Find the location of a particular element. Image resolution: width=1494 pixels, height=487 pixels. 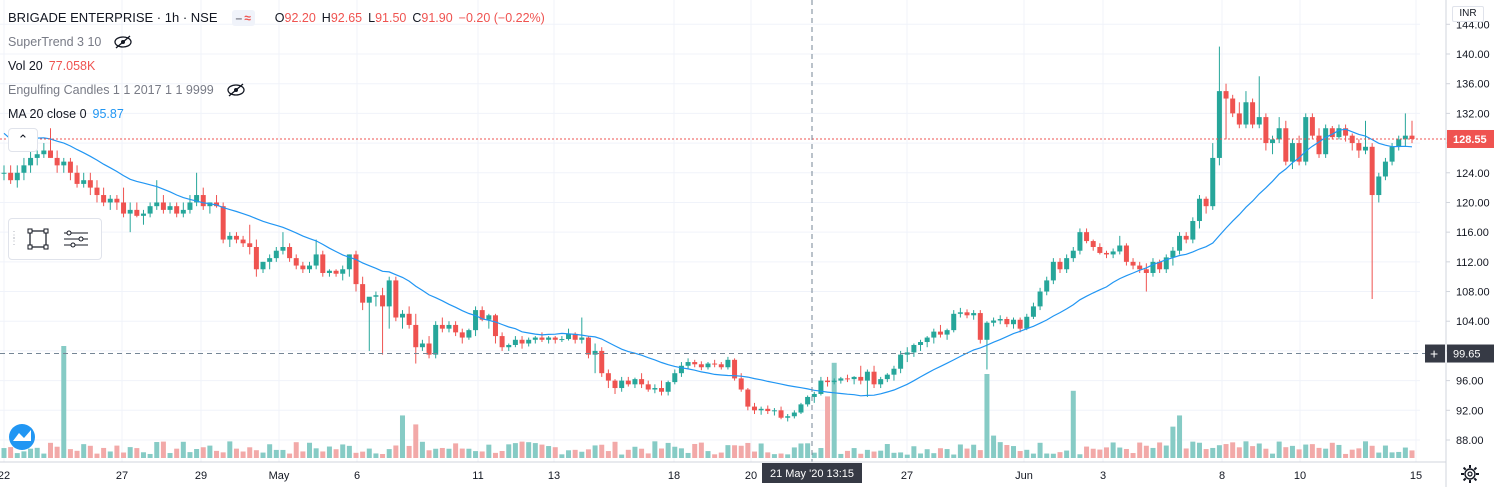

indicator-row: SuperTrend 3 10 is located at coordinates (276, 42).